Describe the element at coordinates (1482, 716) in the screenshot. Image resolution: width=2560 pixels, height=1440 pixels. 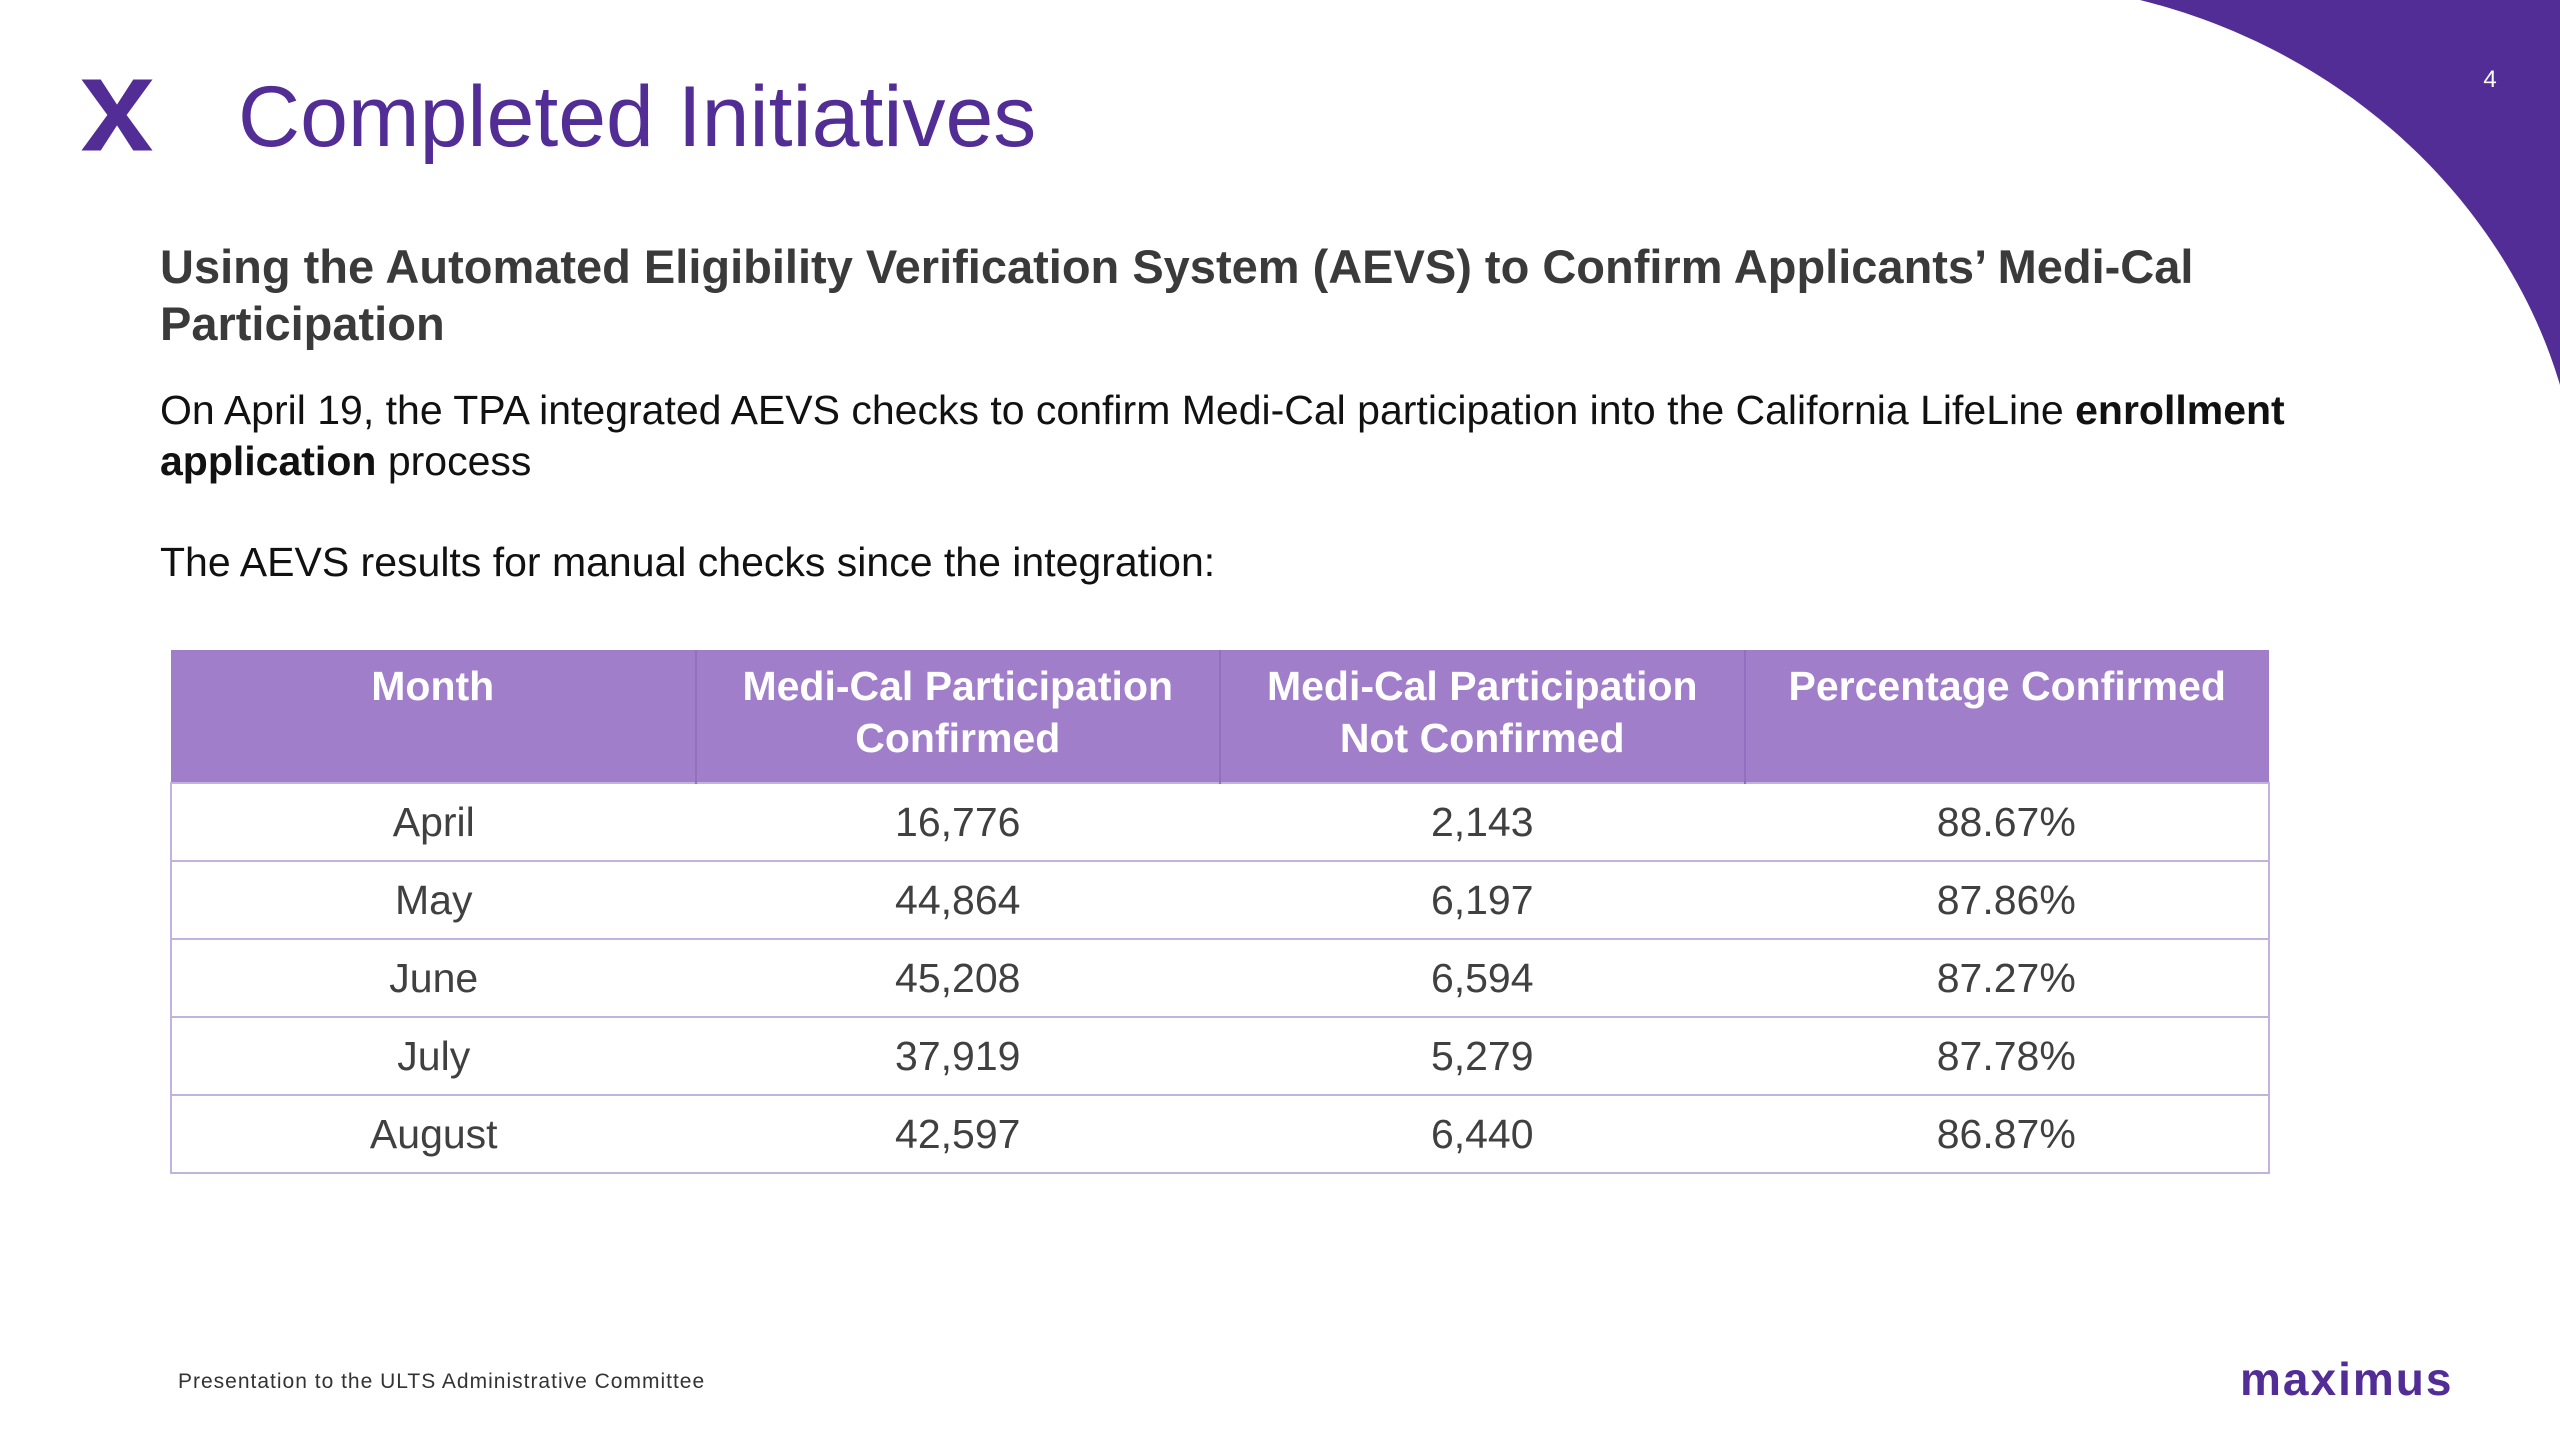
I see `column-header-not-confirmed: Medi-Cal Participation Not Confirmed` at that location.